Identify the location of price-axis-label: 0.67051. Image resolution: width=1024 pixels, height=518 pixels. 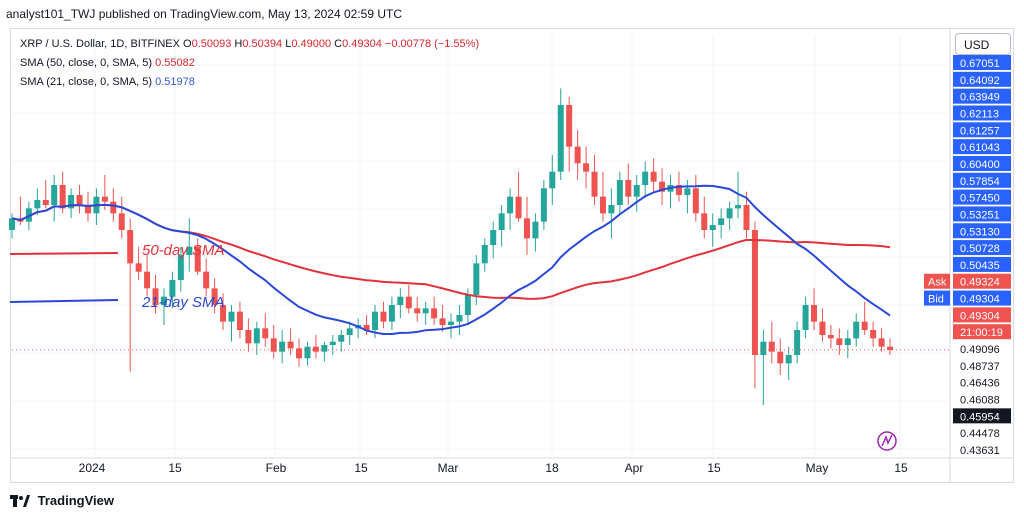
(980, 64).